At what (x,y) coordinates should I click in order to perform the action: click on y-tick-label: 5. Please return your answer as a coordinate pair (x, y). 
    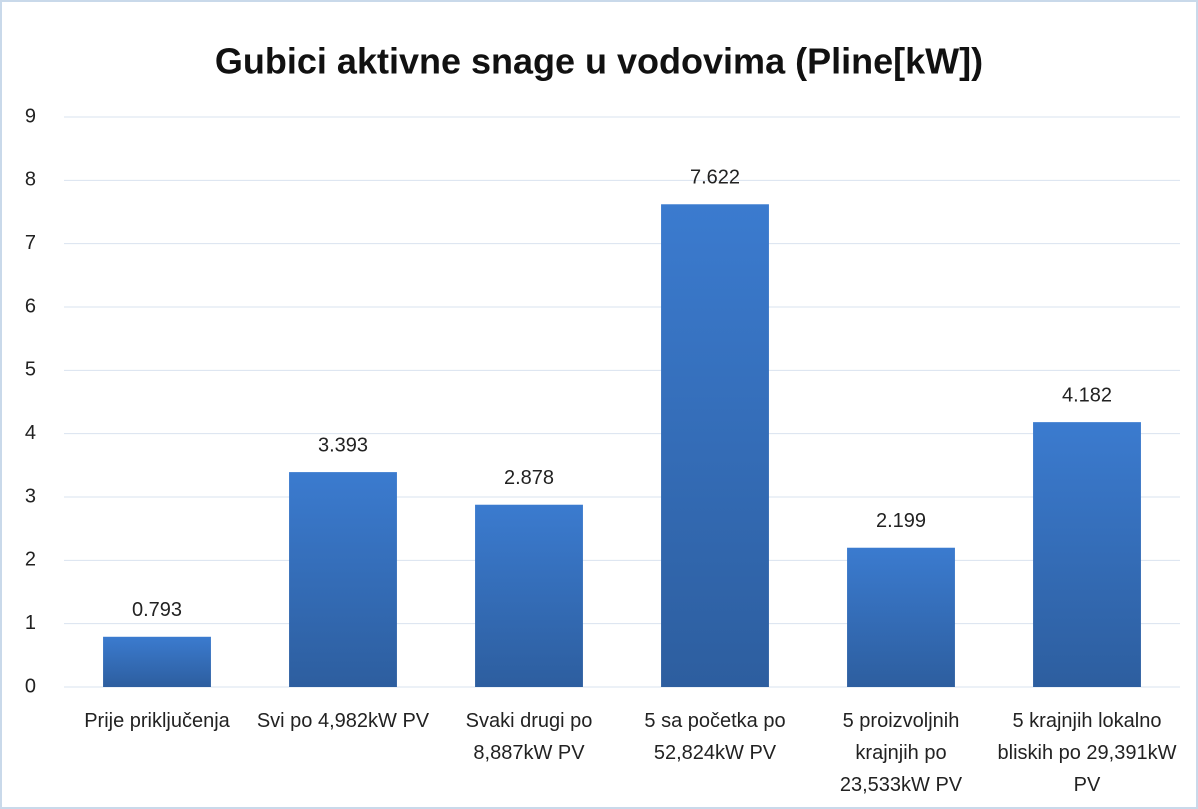
    Looking at the image, I should click on (30, 370).